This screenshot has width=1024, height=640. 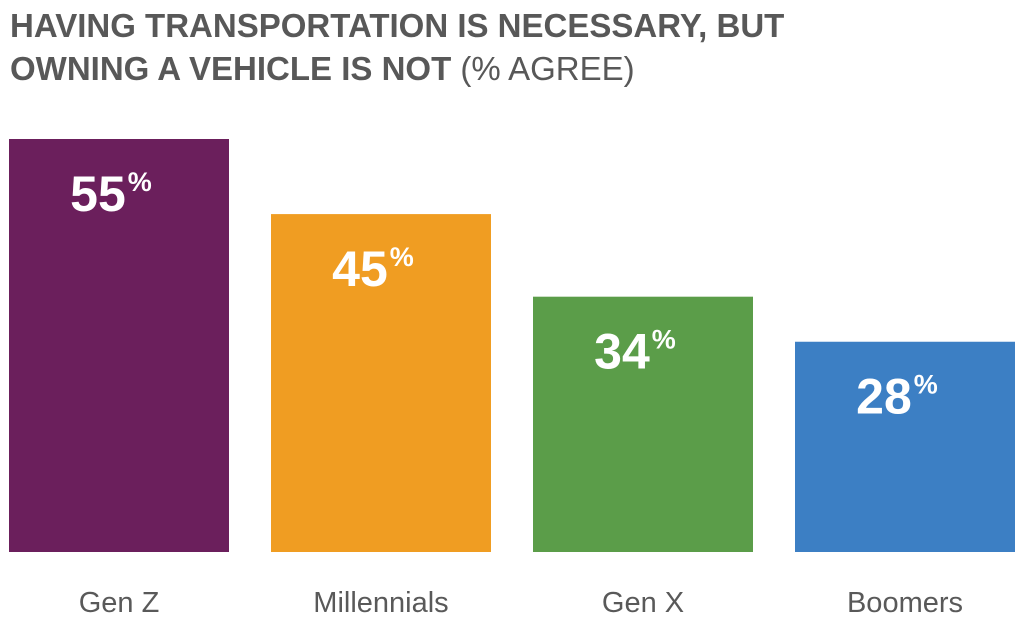 What do you see at coordinates (397, 25) in the screenshot?
I see `title-line-1: HAVING TRANSPORTATION IS NECESSARY, BUT` at bounding box center [397, 25].